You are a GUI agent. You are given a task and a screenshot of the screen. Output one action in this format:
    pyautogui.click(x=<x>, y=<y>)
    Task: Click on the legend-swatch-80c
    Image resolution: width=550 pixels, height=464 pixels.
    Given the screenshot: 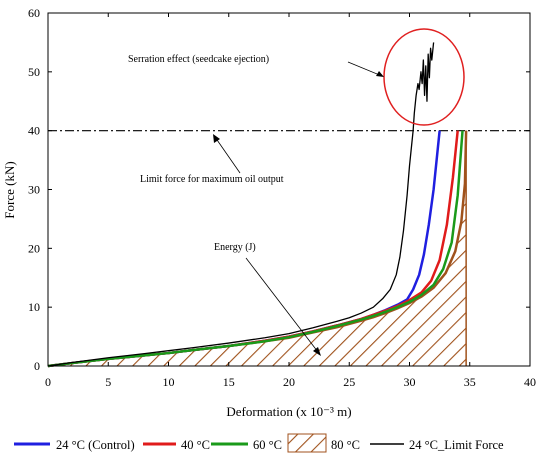 What is the action you would take?
    pyautogui.click(x=307, y=443)
    